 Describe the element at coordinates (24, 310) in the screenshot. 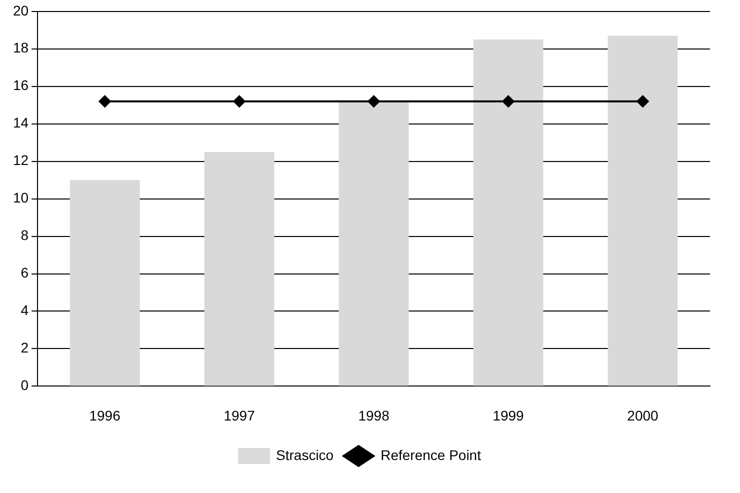

I see `y-tick-label: 4` at that location.